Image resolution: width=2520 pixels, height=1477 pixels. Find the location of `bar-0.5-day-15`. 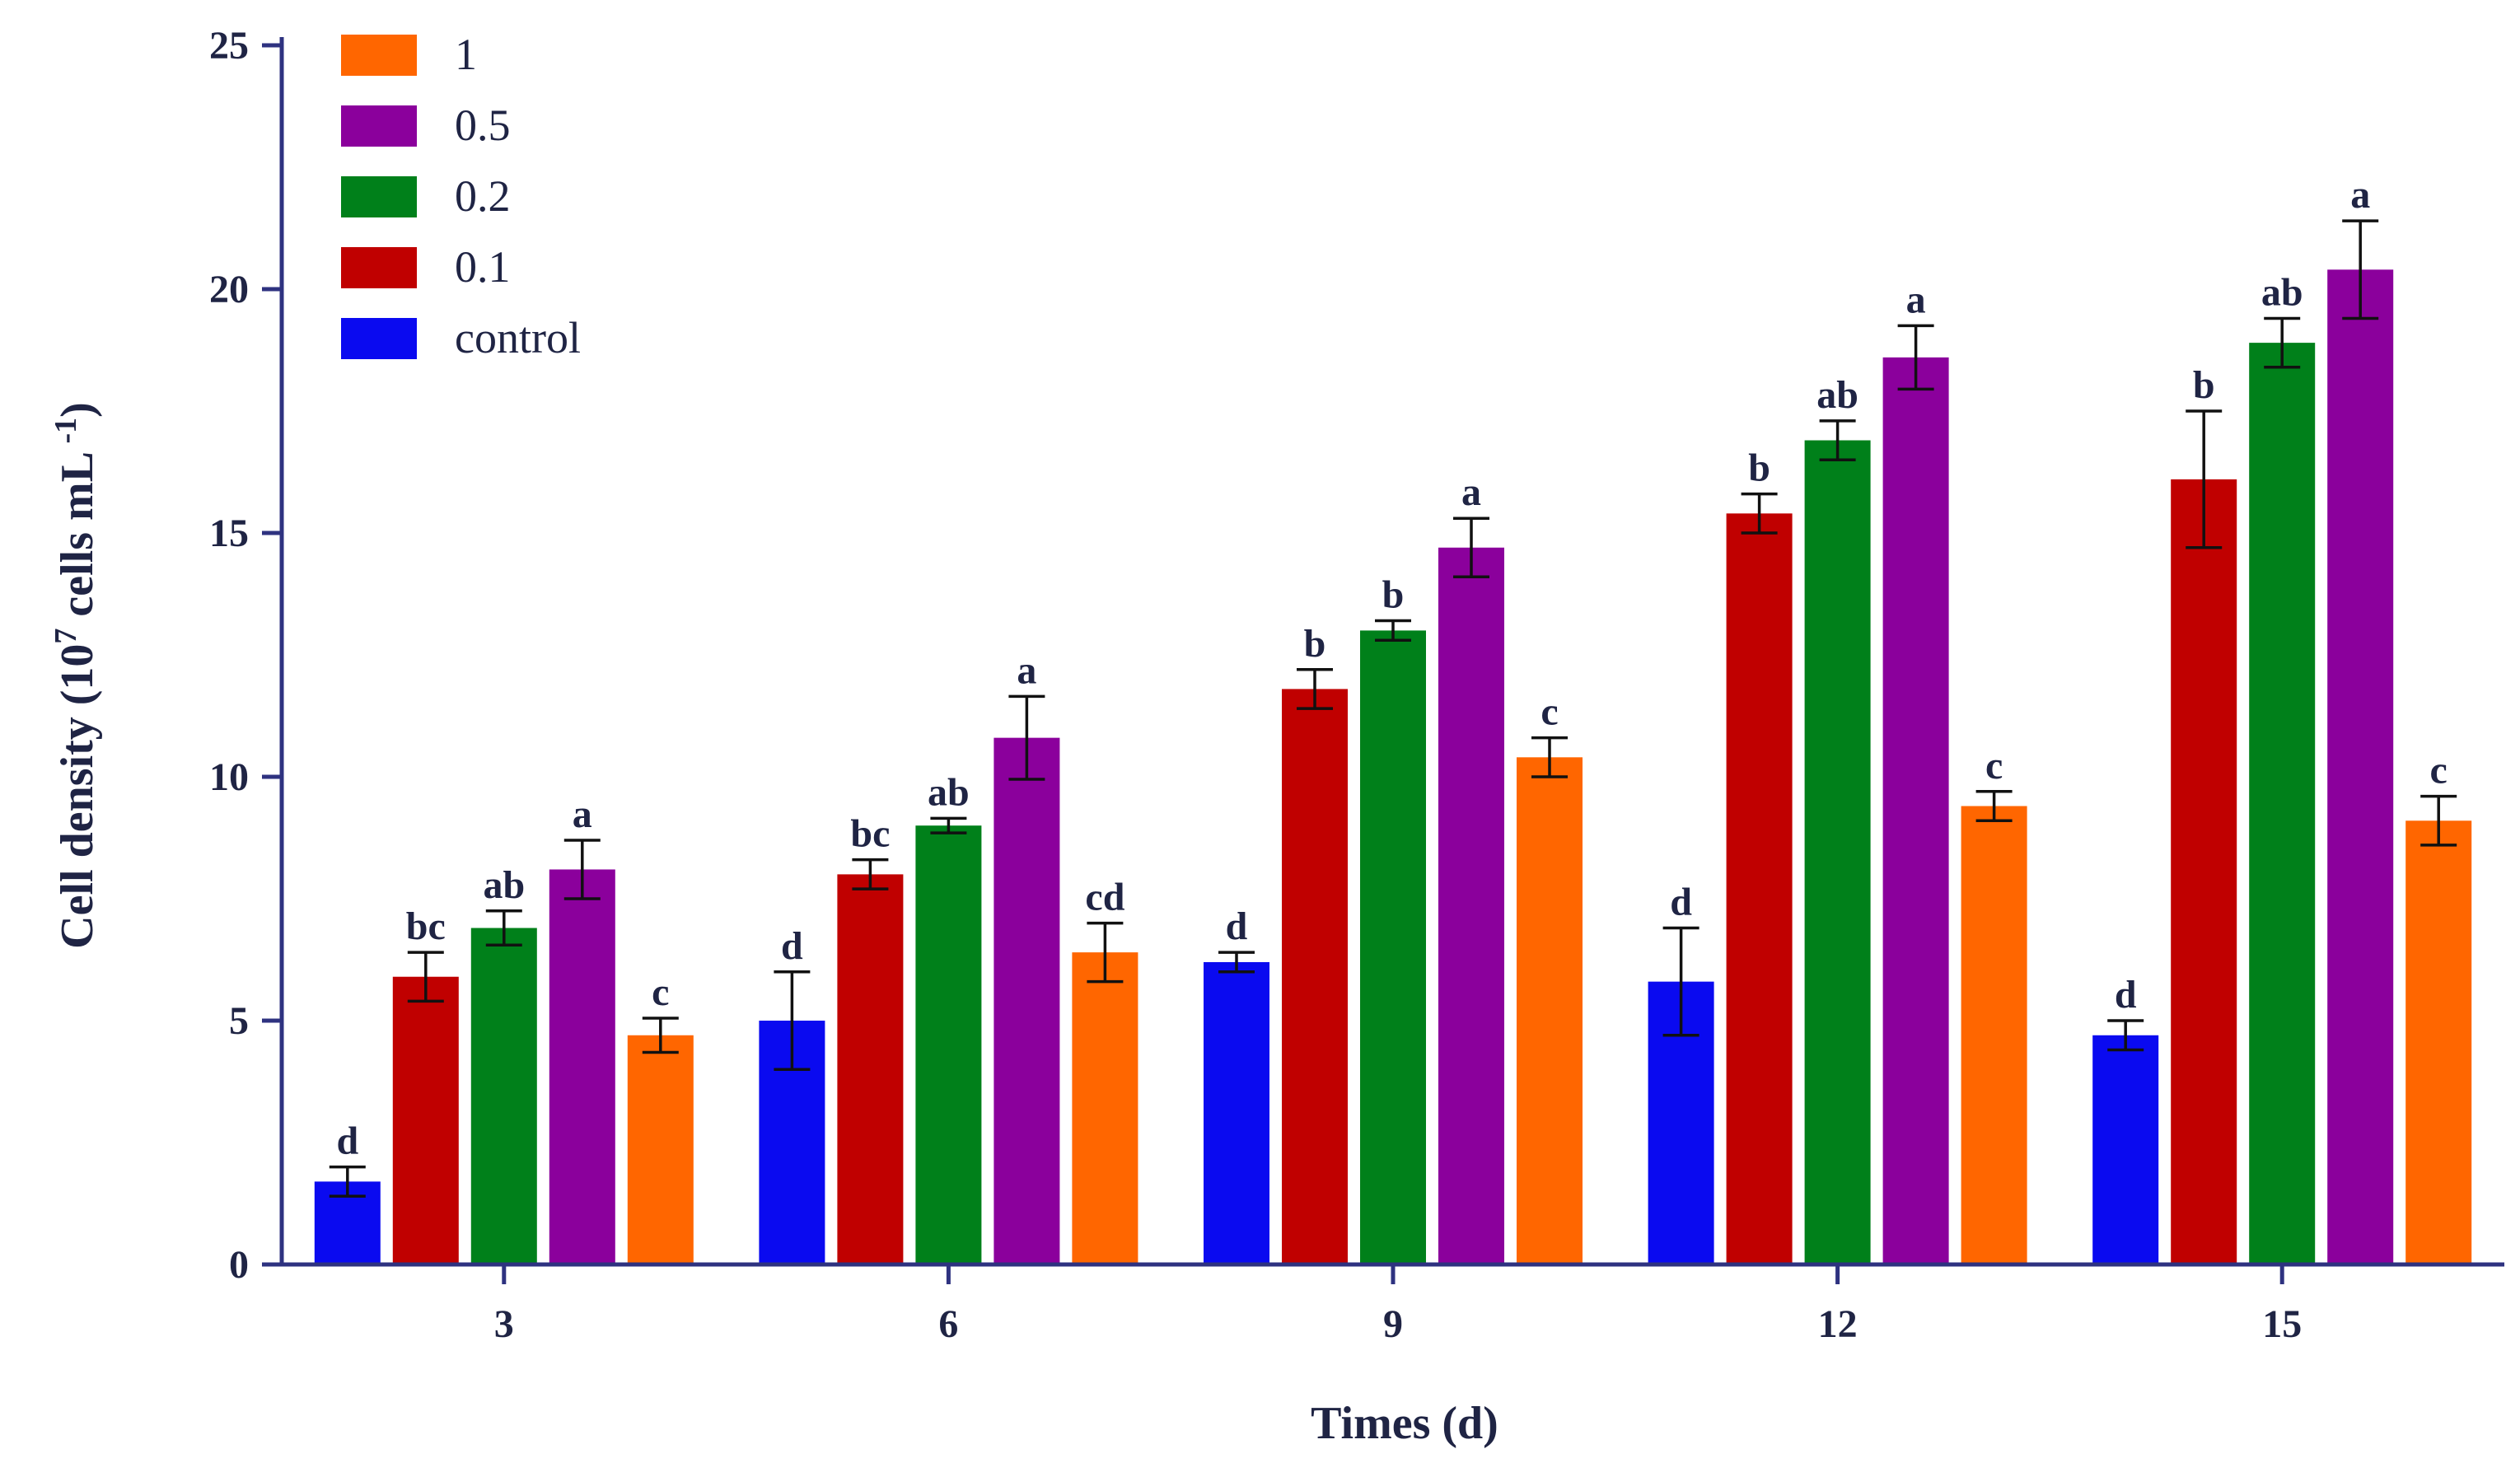

bar-0.5-day-15 is located at coordinates (2360, 766).